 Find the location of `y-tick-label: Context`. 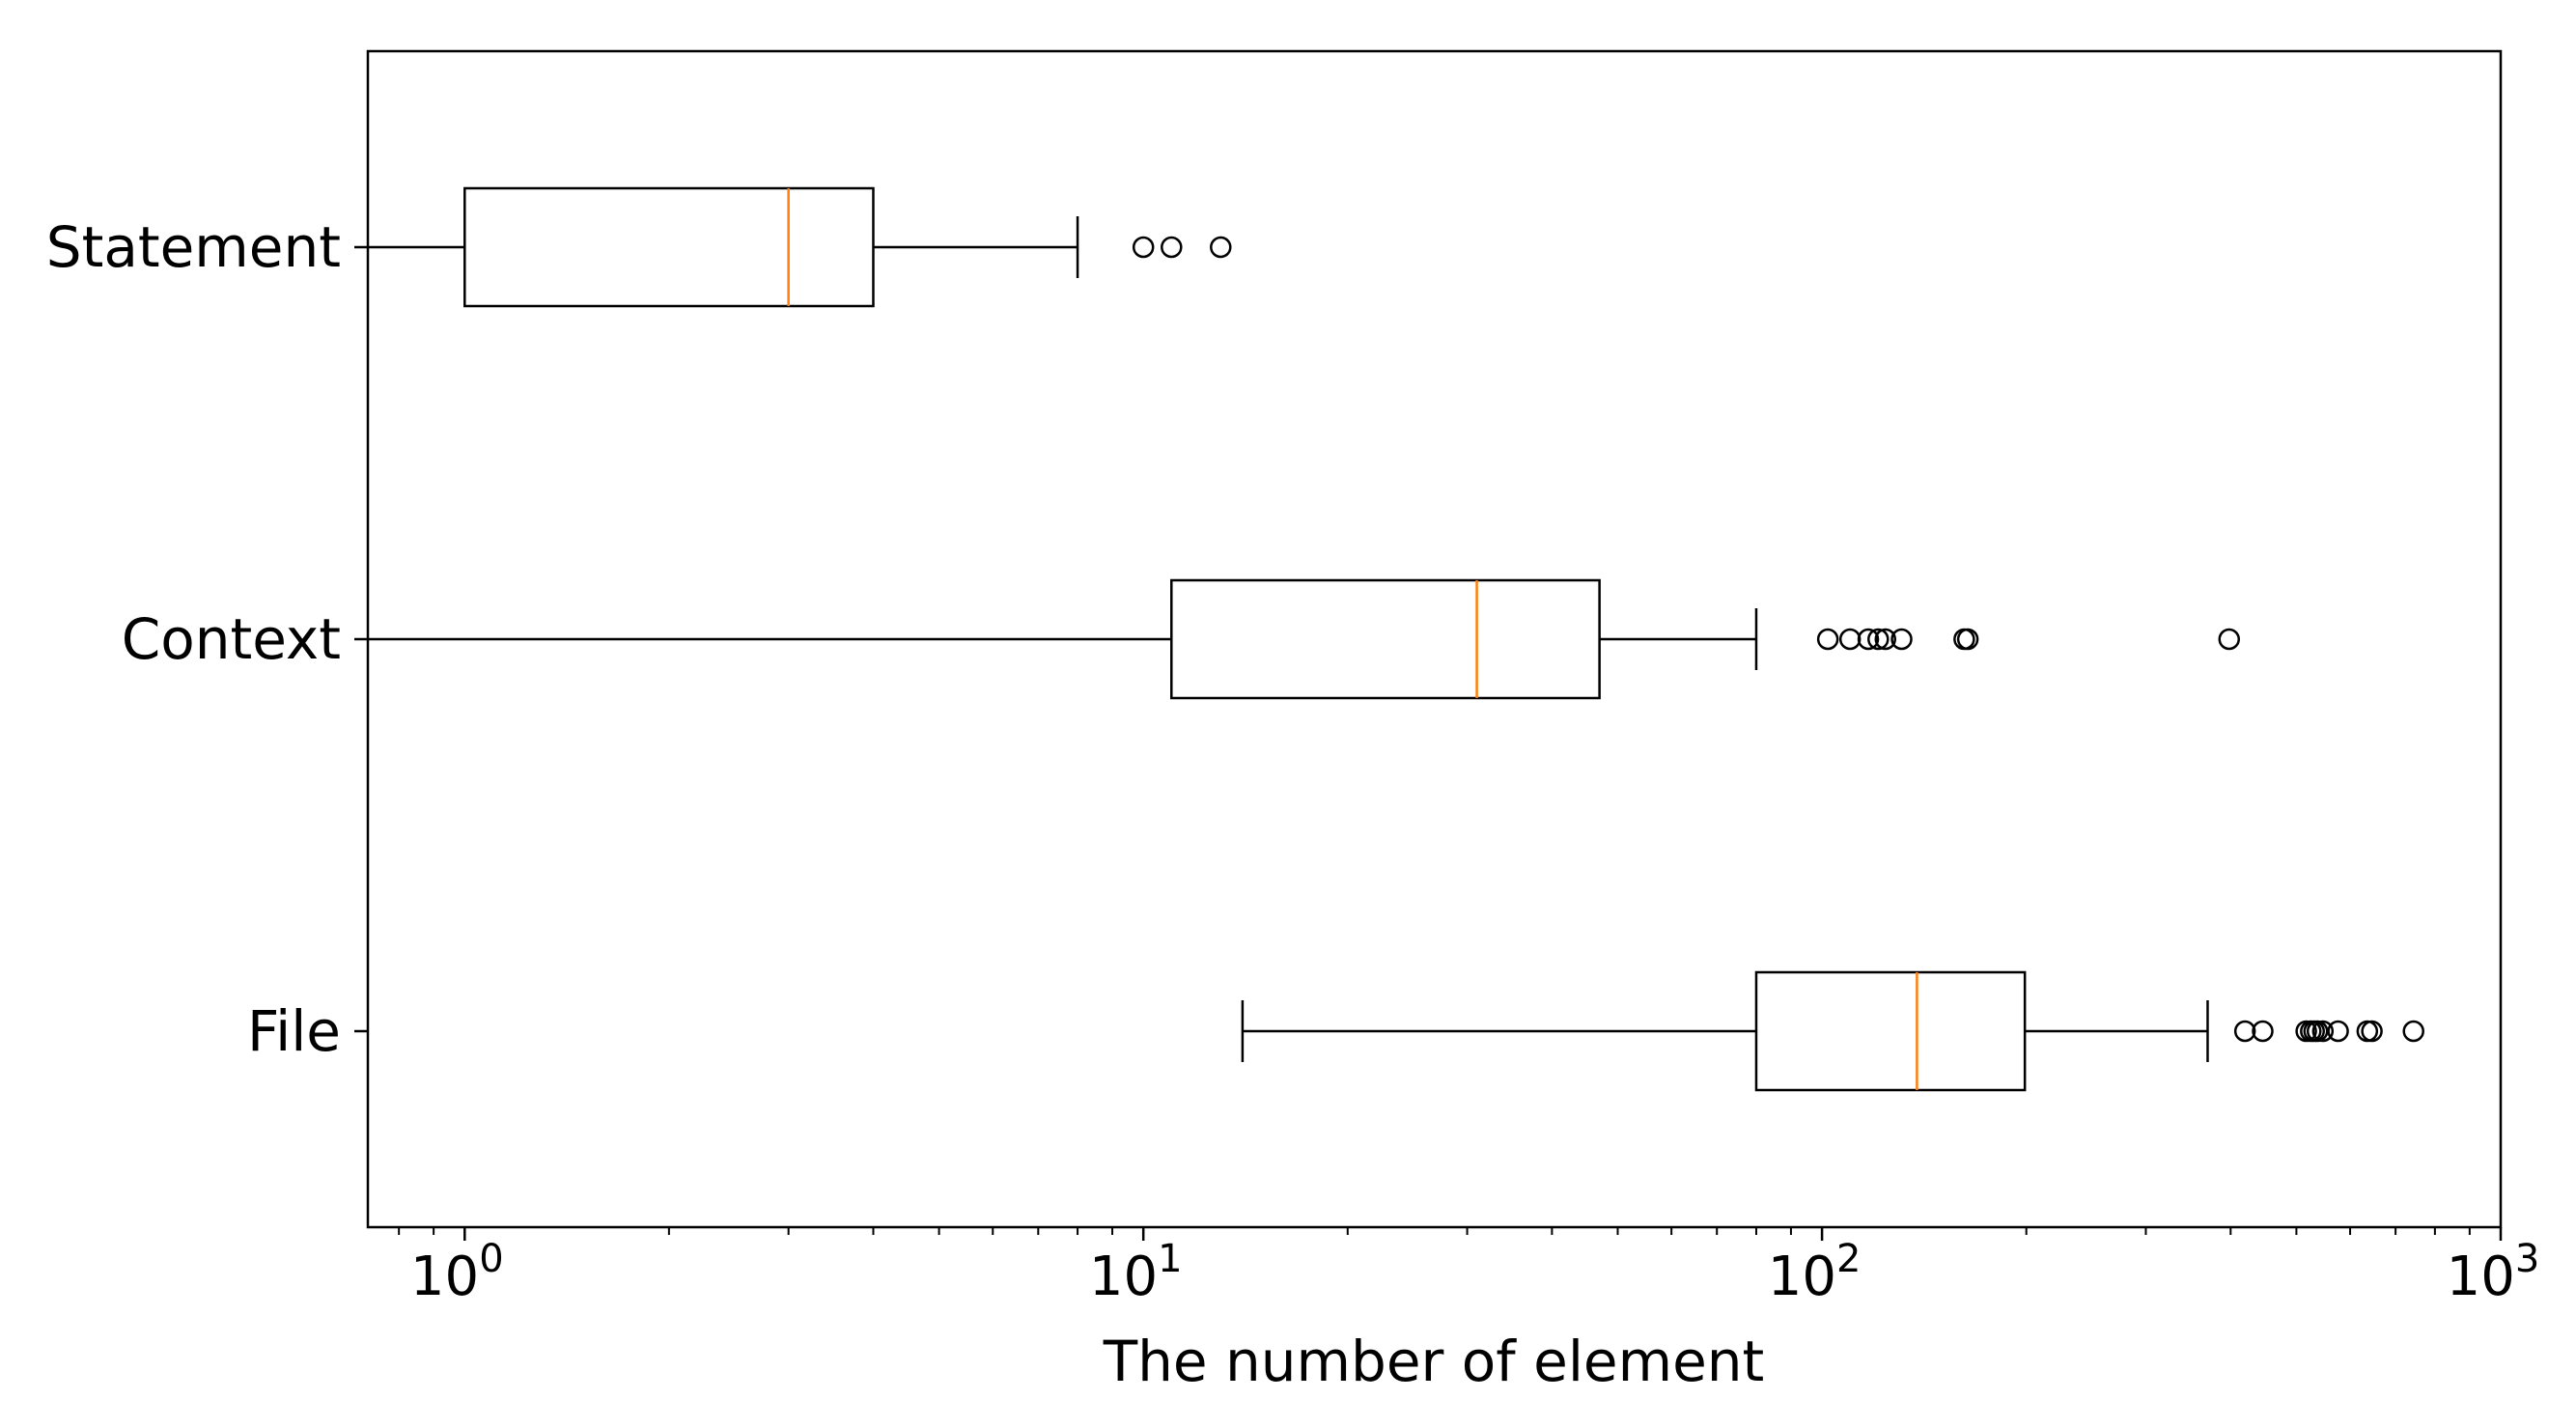

y-tick-label: Context is located at coordinates (232, 639).